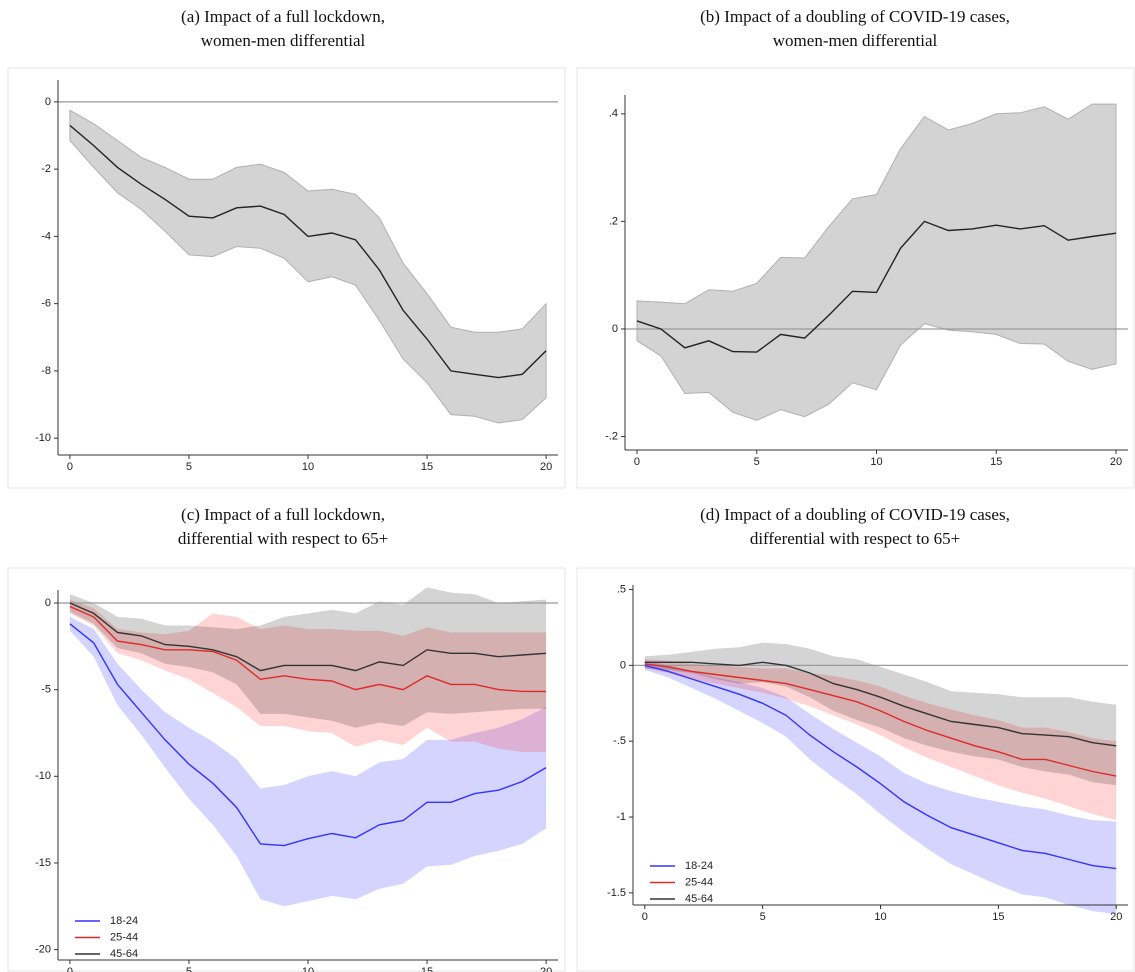 This screenshot has width=1135, height=972. What do you see at coordinates (621, 817) in the screenshot?
I see `y-tick-label: -1` at bounding box center [621, 817].